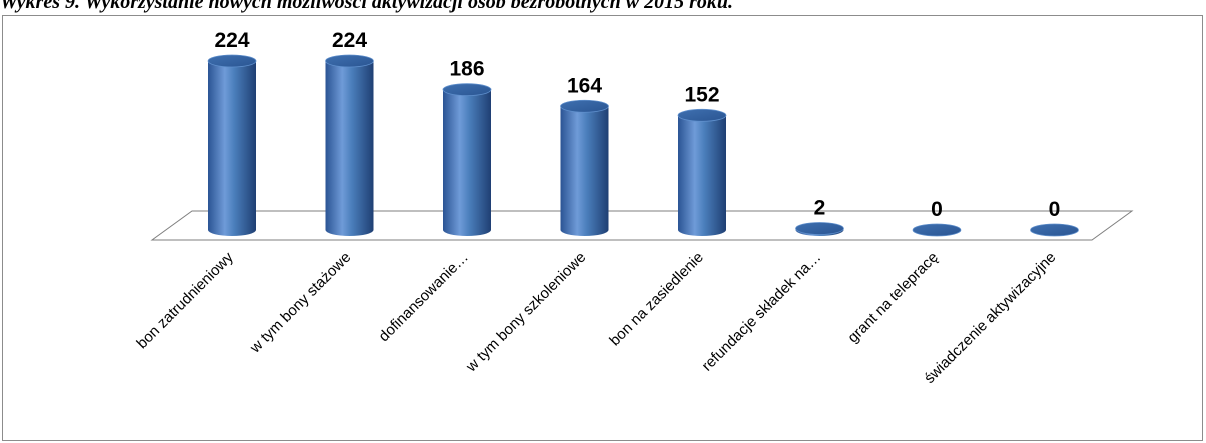 This screenshot has width=1206, height=443. I want to click on category-label: bon na zasiedlenie, so click(656, 299).